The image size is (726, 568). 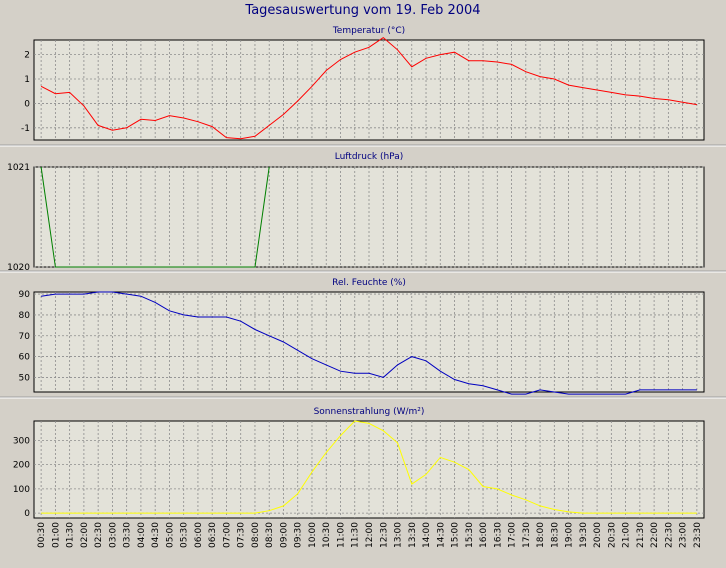 I want to click on y-tick-label: 1020, so click(x=18, y=268).